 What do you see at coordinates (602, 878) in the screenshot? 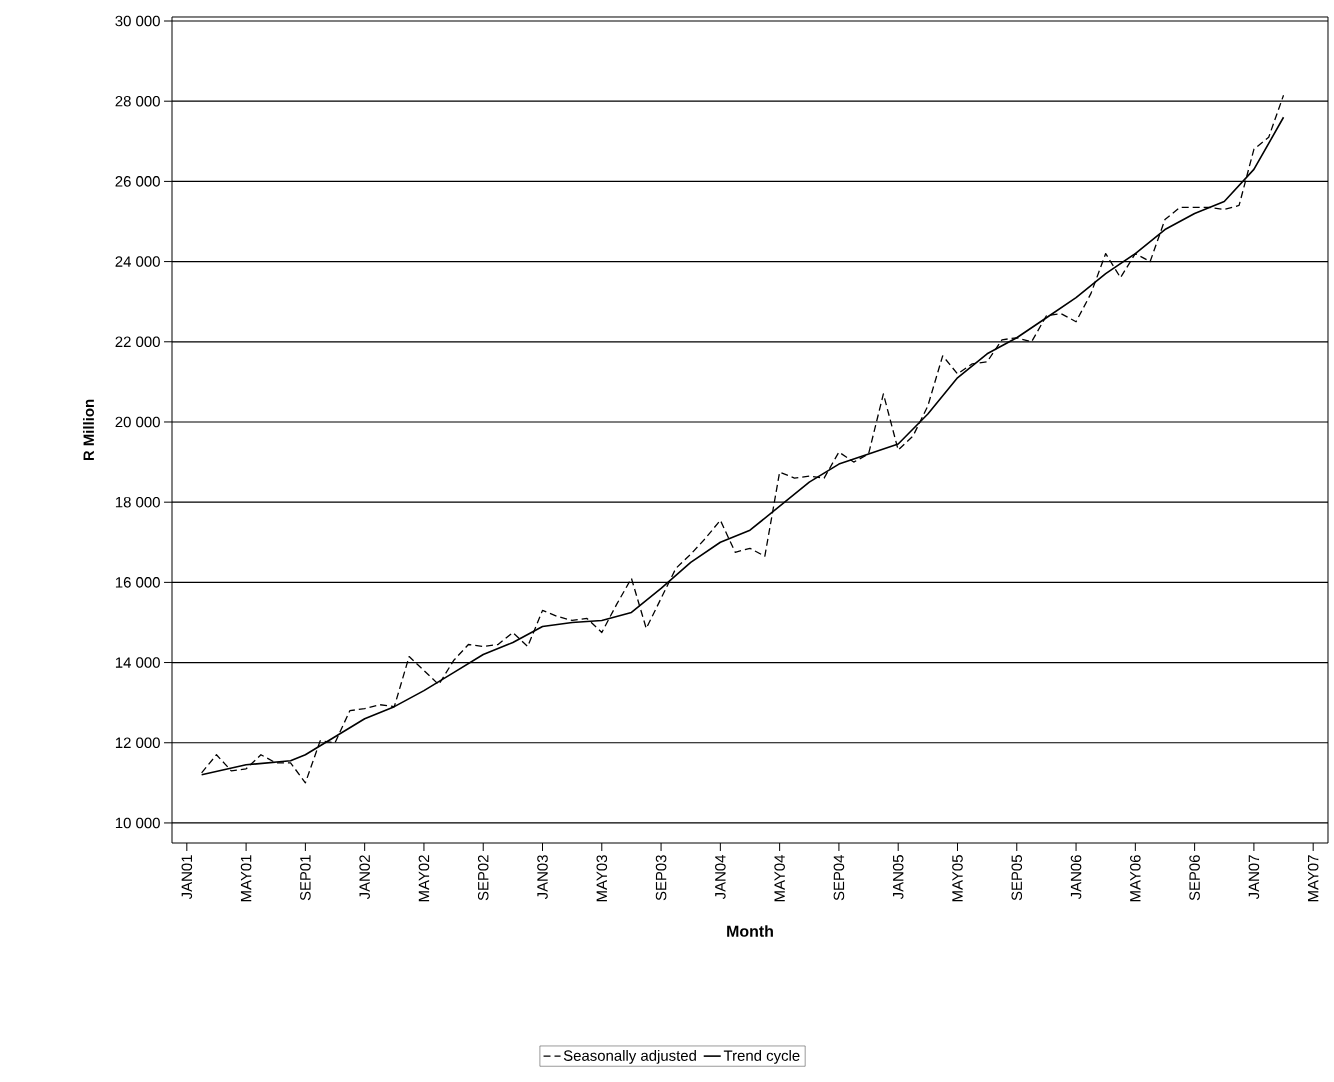
I see `x-tick-label: MAY03` at bounding box center [602, 878].